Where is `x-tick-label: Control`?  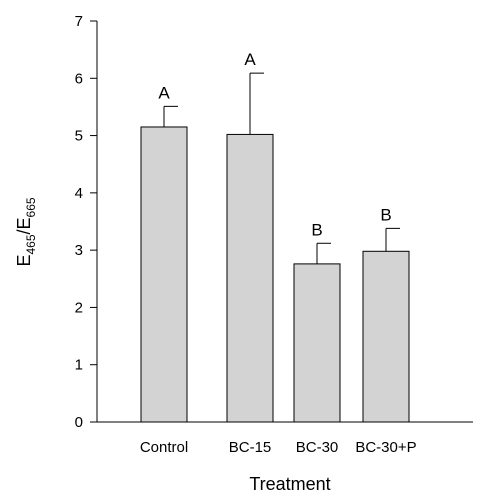 x-tick-label: Control is located at coordinates (164, 447).